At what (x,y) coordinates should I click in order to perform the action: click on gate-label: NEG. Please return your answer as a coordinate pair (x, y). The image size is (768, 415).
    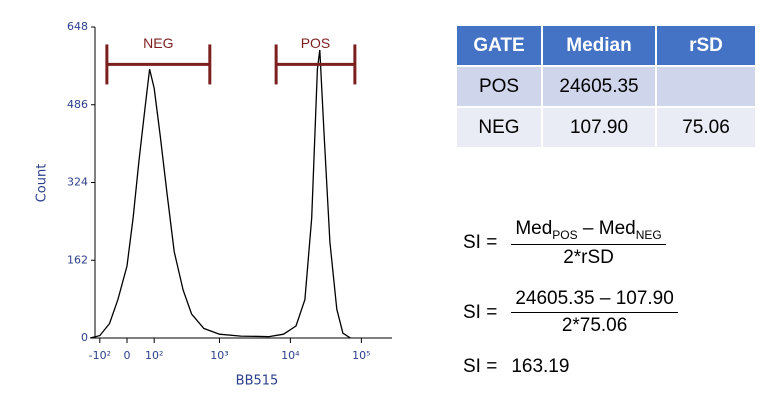
    Looking at the image, I should click on (158, 43).